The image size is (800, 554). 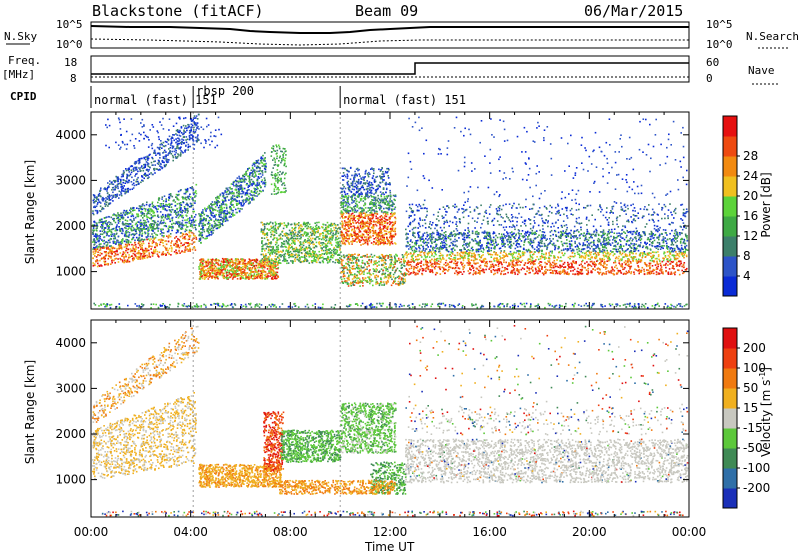 I want to click on velocity-colorbar-label: Velocity [m s-1], so click(x=765, y=412).